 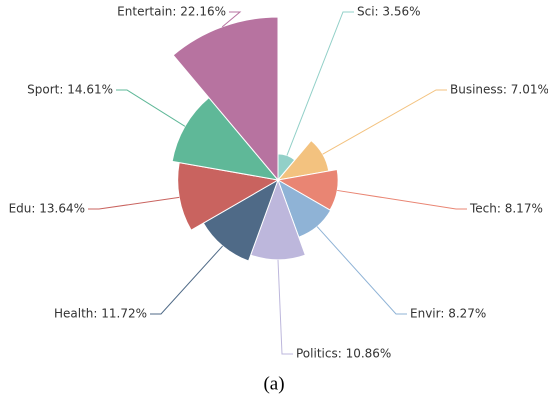 I want to click on slice-label: Sport: 14.61%, so click(x=70, y=90).